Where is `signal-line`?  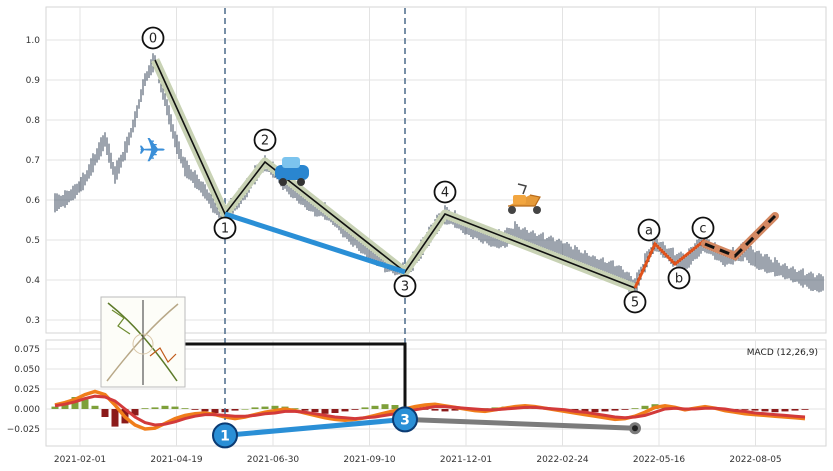 signal-line is located at coordinates (430, 410).